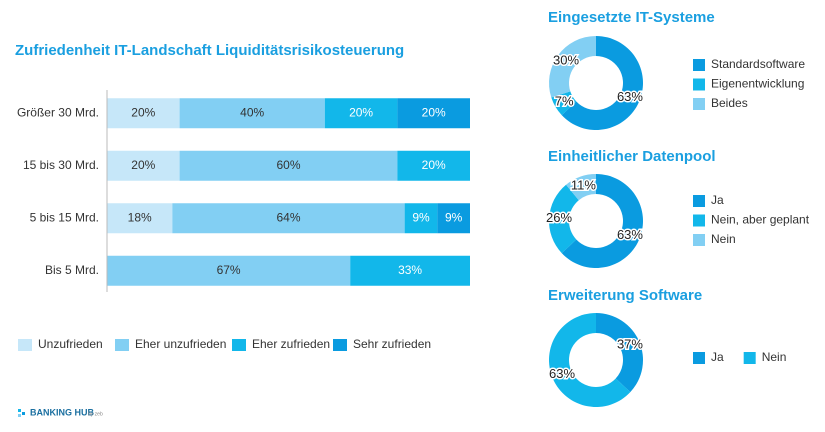 Image resolution: width=825 pixels, height=432 pixels. I want to click on brand-by: by zeb, so click(95, 414).